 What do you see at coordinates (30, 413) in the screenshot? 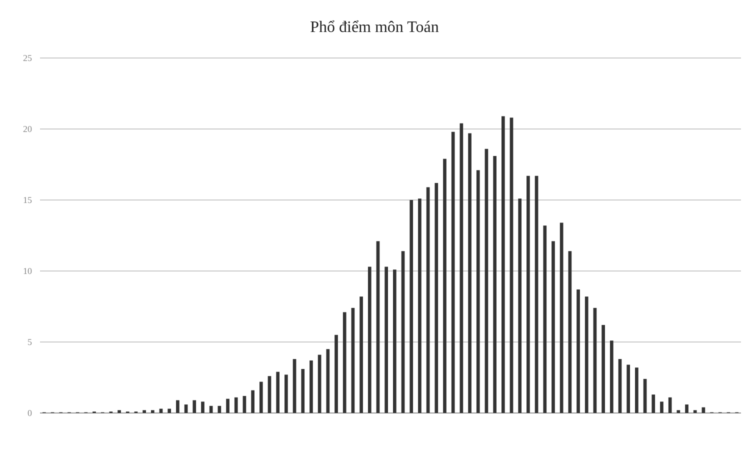
I see `y-tick-label: 0` at bounding box center [30, 413].